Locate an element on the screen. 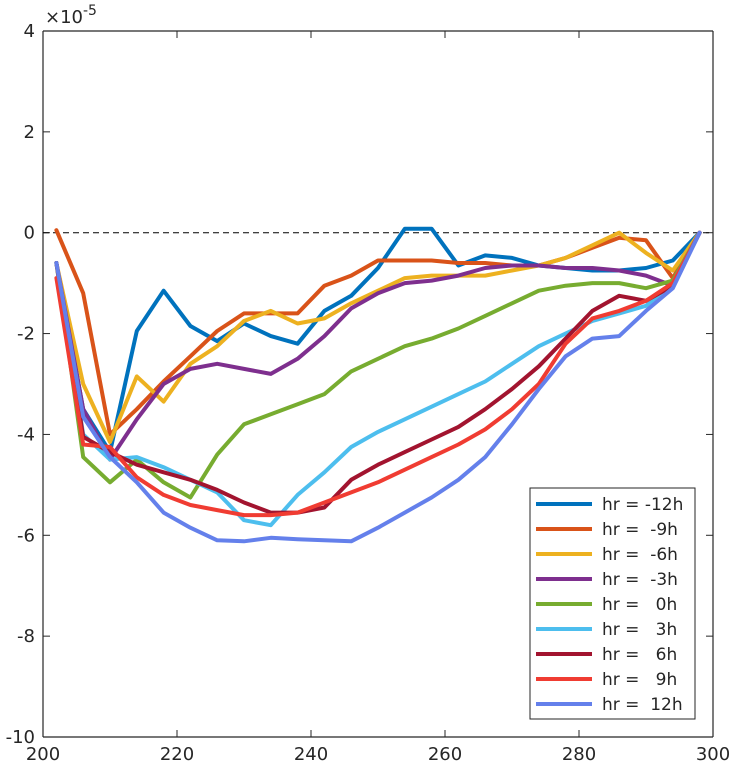 Image resolution: width=736 pixels, height=773 pixels. y-exponent-label: ×10⁻⁵ is located at coordinates (71, 15).